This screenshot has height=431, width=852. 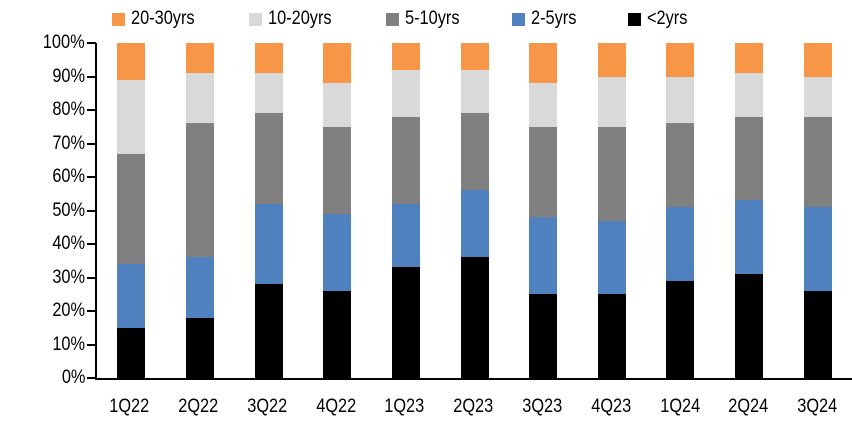 What do you see at coordinates (554, 18) in the screenshot?
I see `legend-label: 2-5yrs` at bounding box center [554, 18].